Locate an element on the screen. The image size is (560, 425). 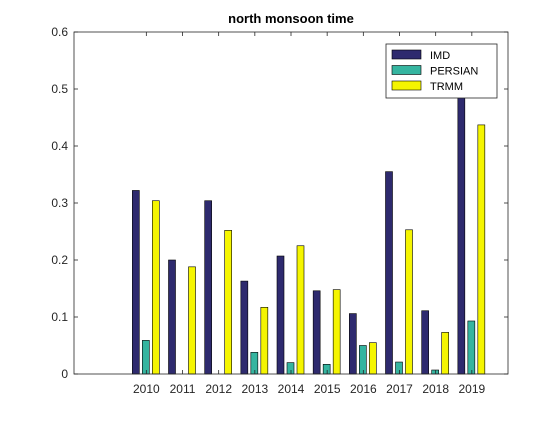
bar-persian-2019 is located at coordinates (471, 347).